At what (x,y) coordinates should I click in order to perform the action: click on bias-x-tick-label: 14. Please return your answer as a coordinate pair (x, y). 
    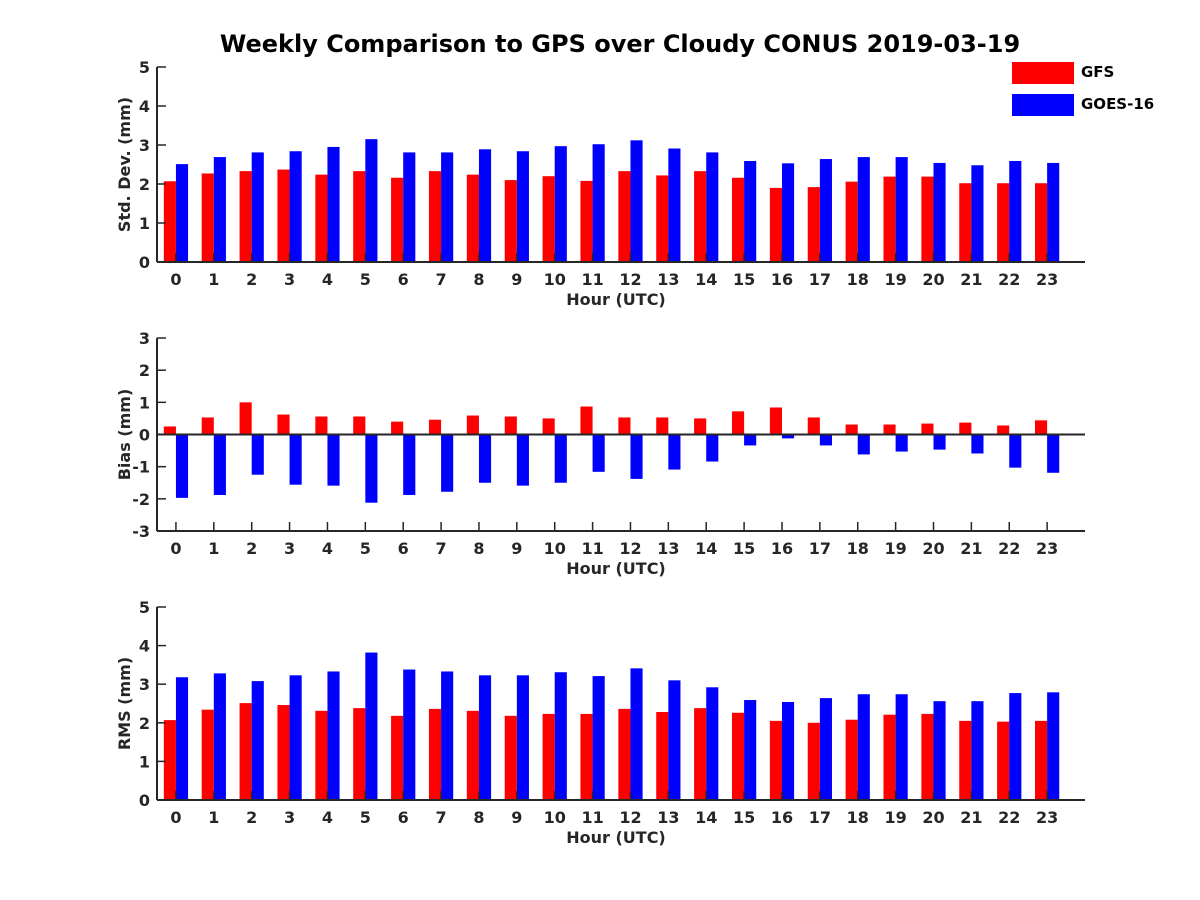
    Looking at the image, I should click on (706, 548).